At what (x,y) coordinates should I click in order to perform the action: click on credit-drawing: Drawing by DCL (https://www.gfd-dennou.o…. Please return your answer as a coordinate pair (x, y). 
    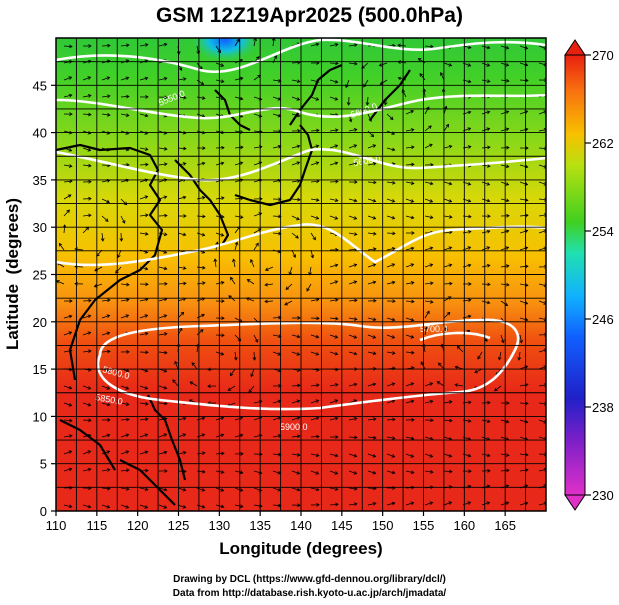
    Looking at the image, I should click on (309, 579).